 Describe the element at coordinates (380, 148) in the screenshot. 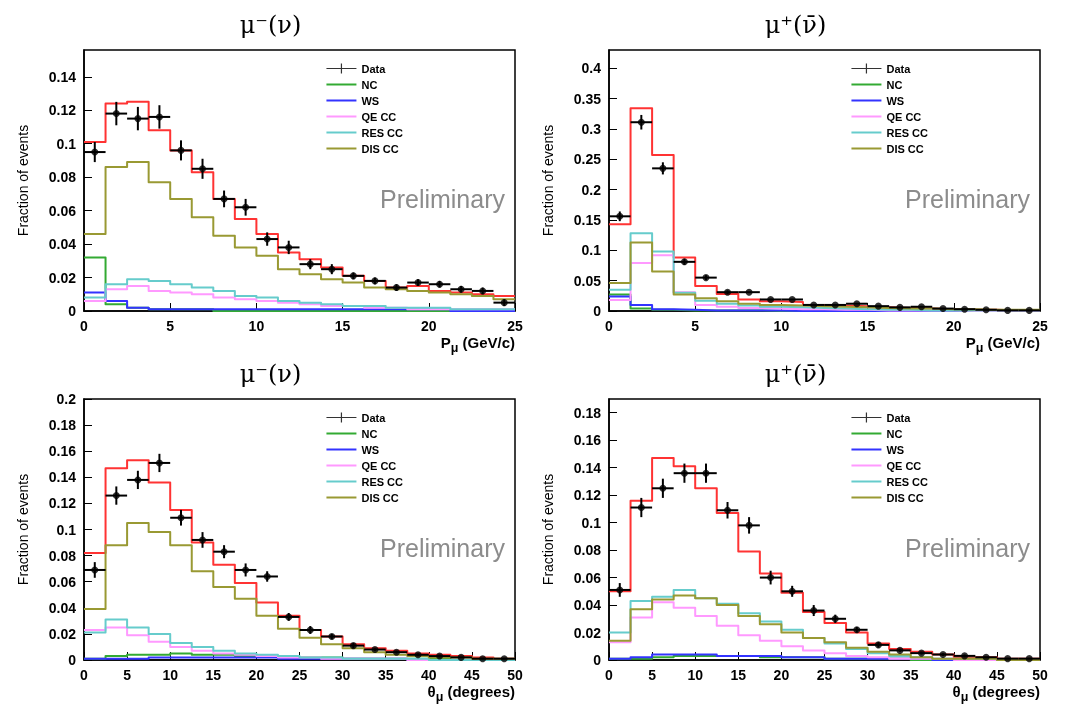

I see `legend-label: DIS CC` at that location.